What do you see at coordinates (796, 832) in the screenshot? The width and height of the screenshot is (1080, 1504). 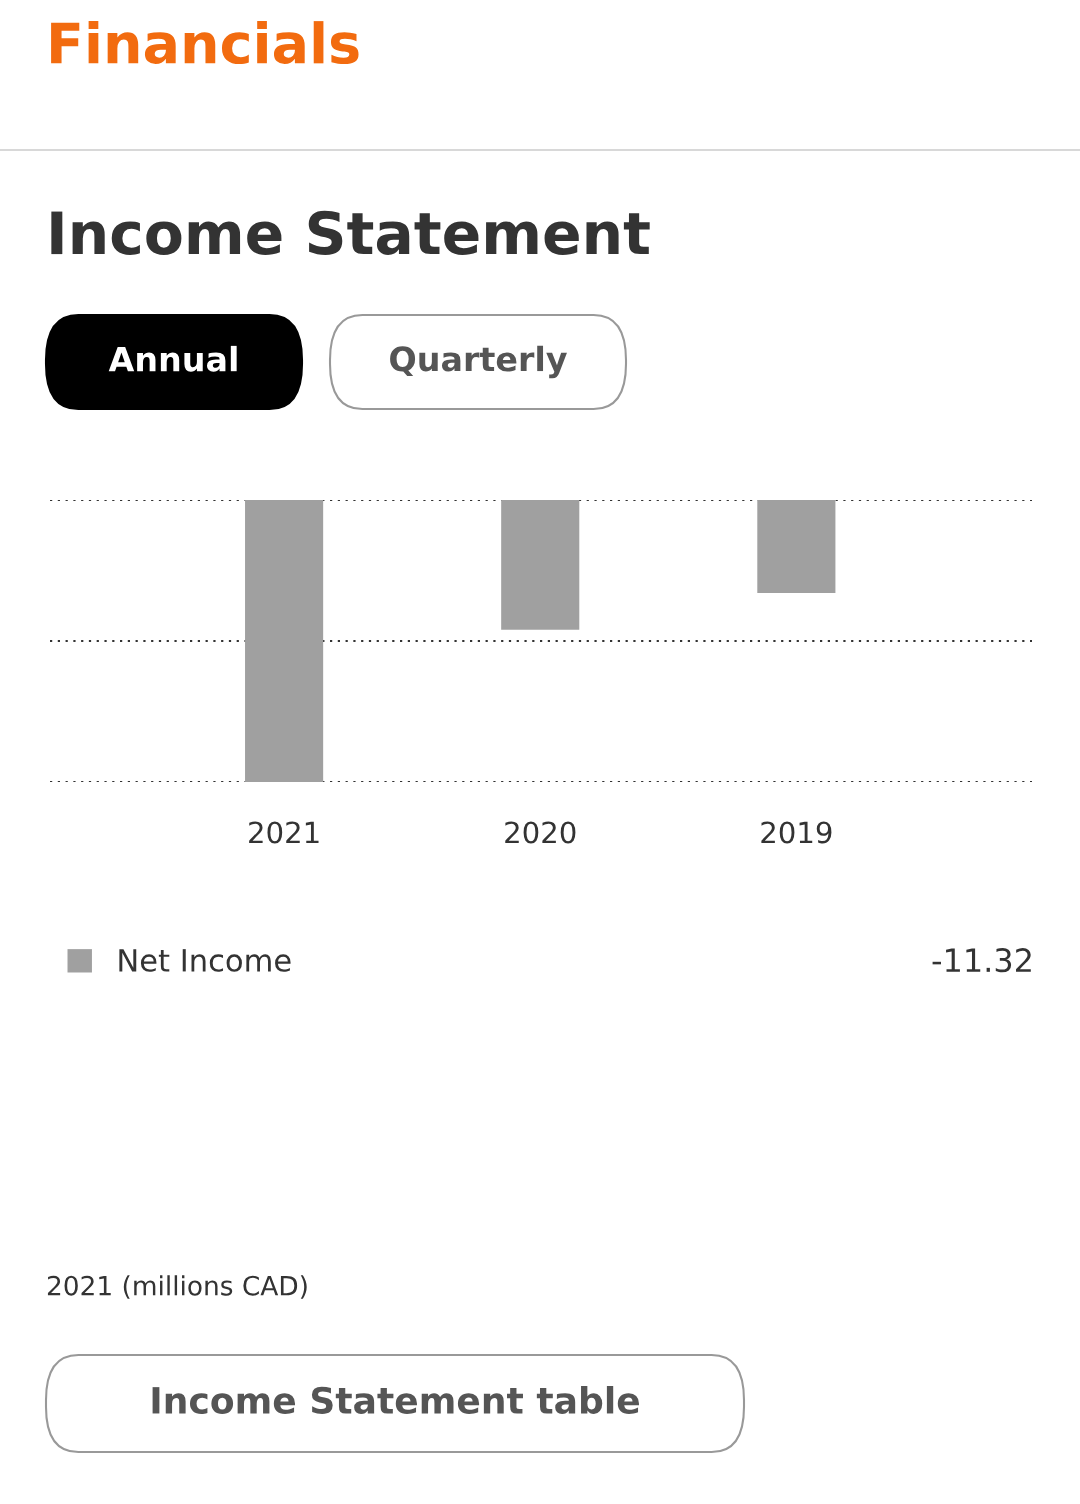 I see `x-tick-label: 2019` at bounding box center [796, 832].